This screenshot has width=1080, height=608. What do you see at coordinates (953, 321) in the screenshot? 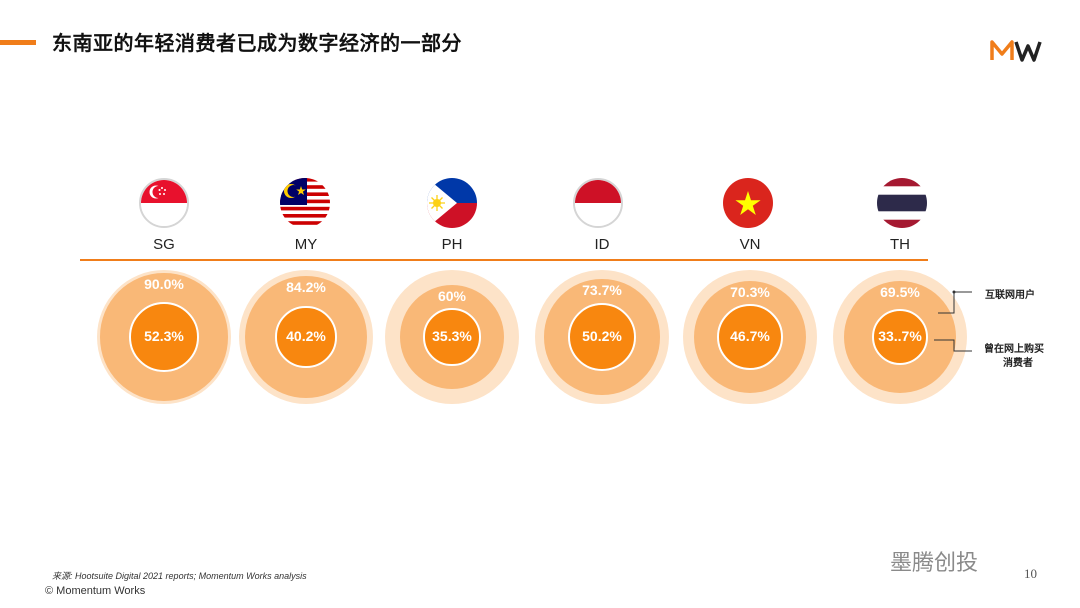
I see `legend-connector-lines` at bounding box center [953, 321].